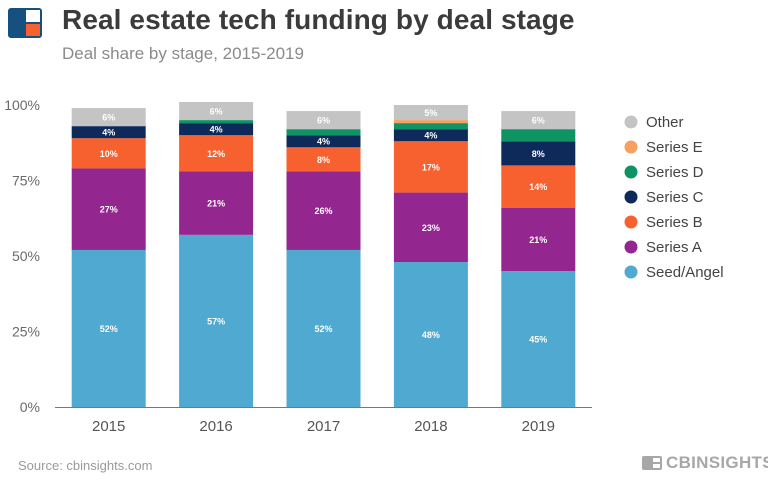 This screenshot has width=768, height=493. What do you see at coordinates (215, 426) in the screenshot?
I see `x-tick-label: 2016` at bounding box center [215, 426].